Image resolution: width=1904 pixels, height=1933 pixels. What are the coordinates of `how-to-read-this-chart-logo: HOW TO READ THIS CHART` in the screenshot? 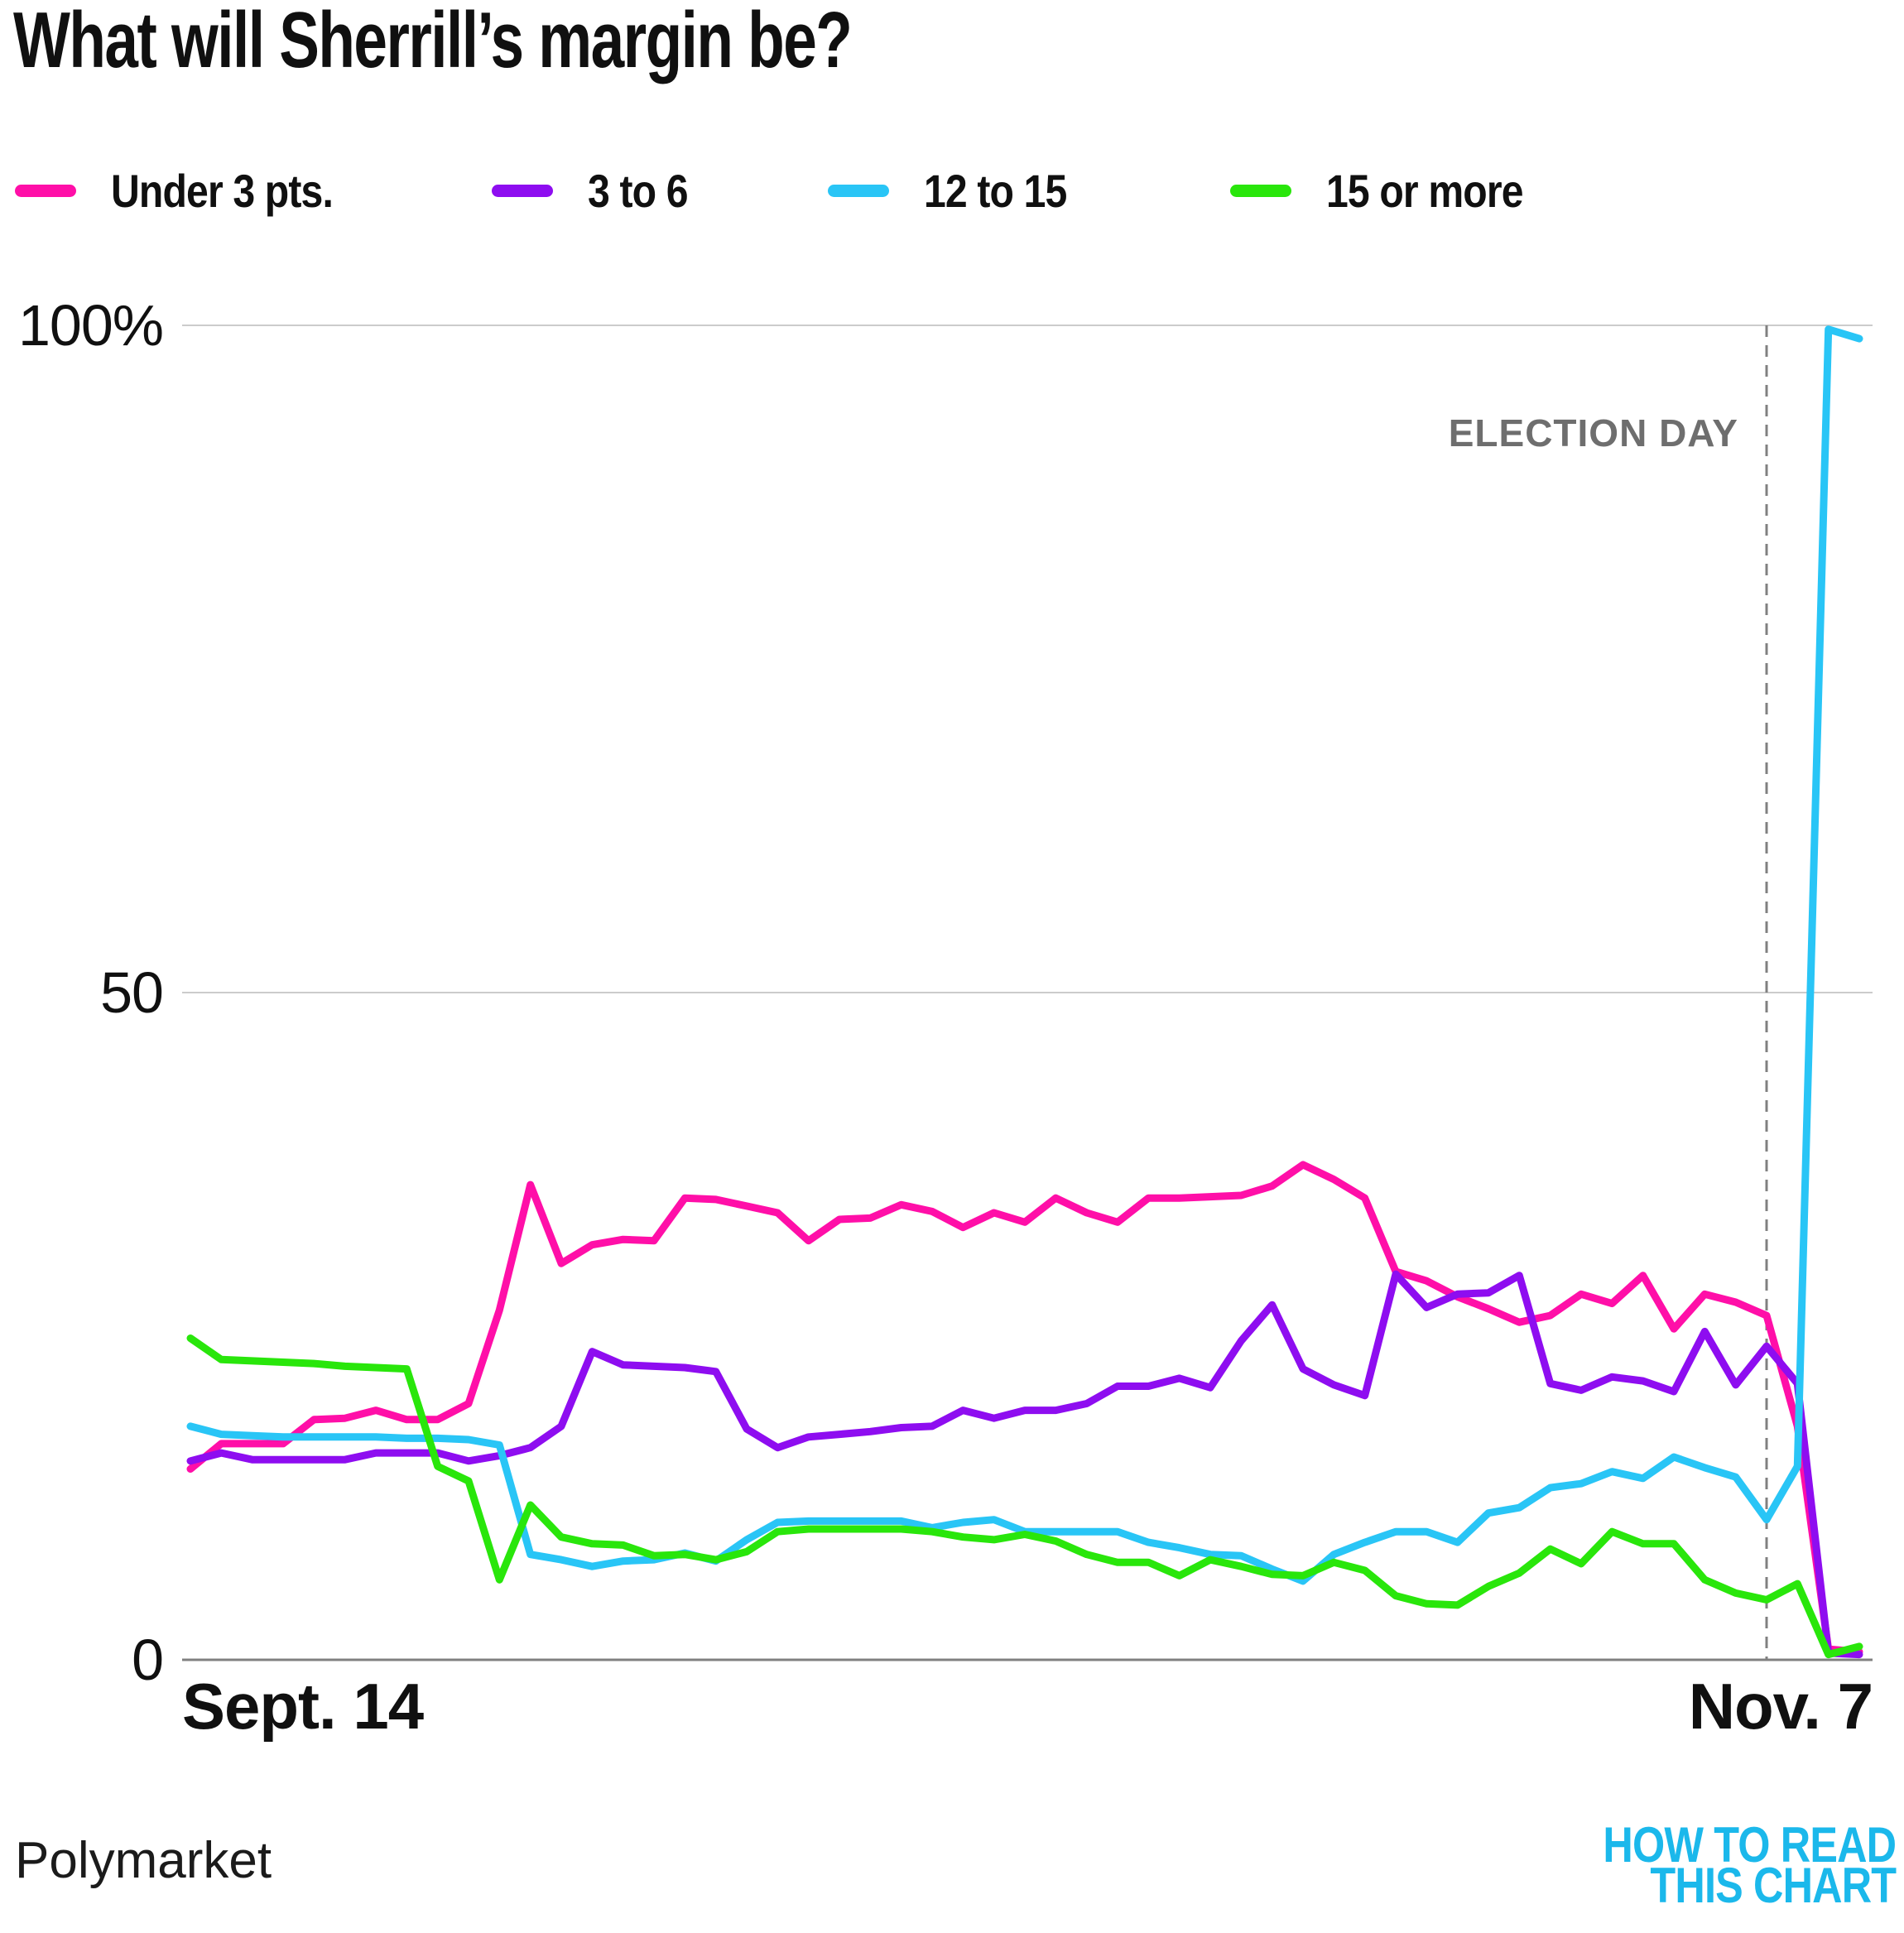 It's located at (1750, 1865).